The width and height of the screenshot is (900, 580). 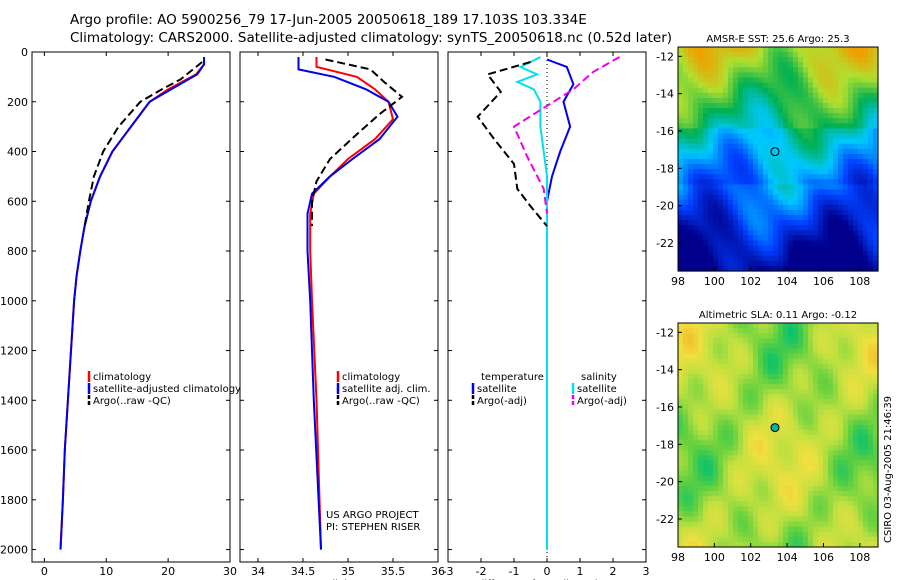 I want to click on pi-annotation: PI: STEPHEN RISER, so click(x=373, y=527).